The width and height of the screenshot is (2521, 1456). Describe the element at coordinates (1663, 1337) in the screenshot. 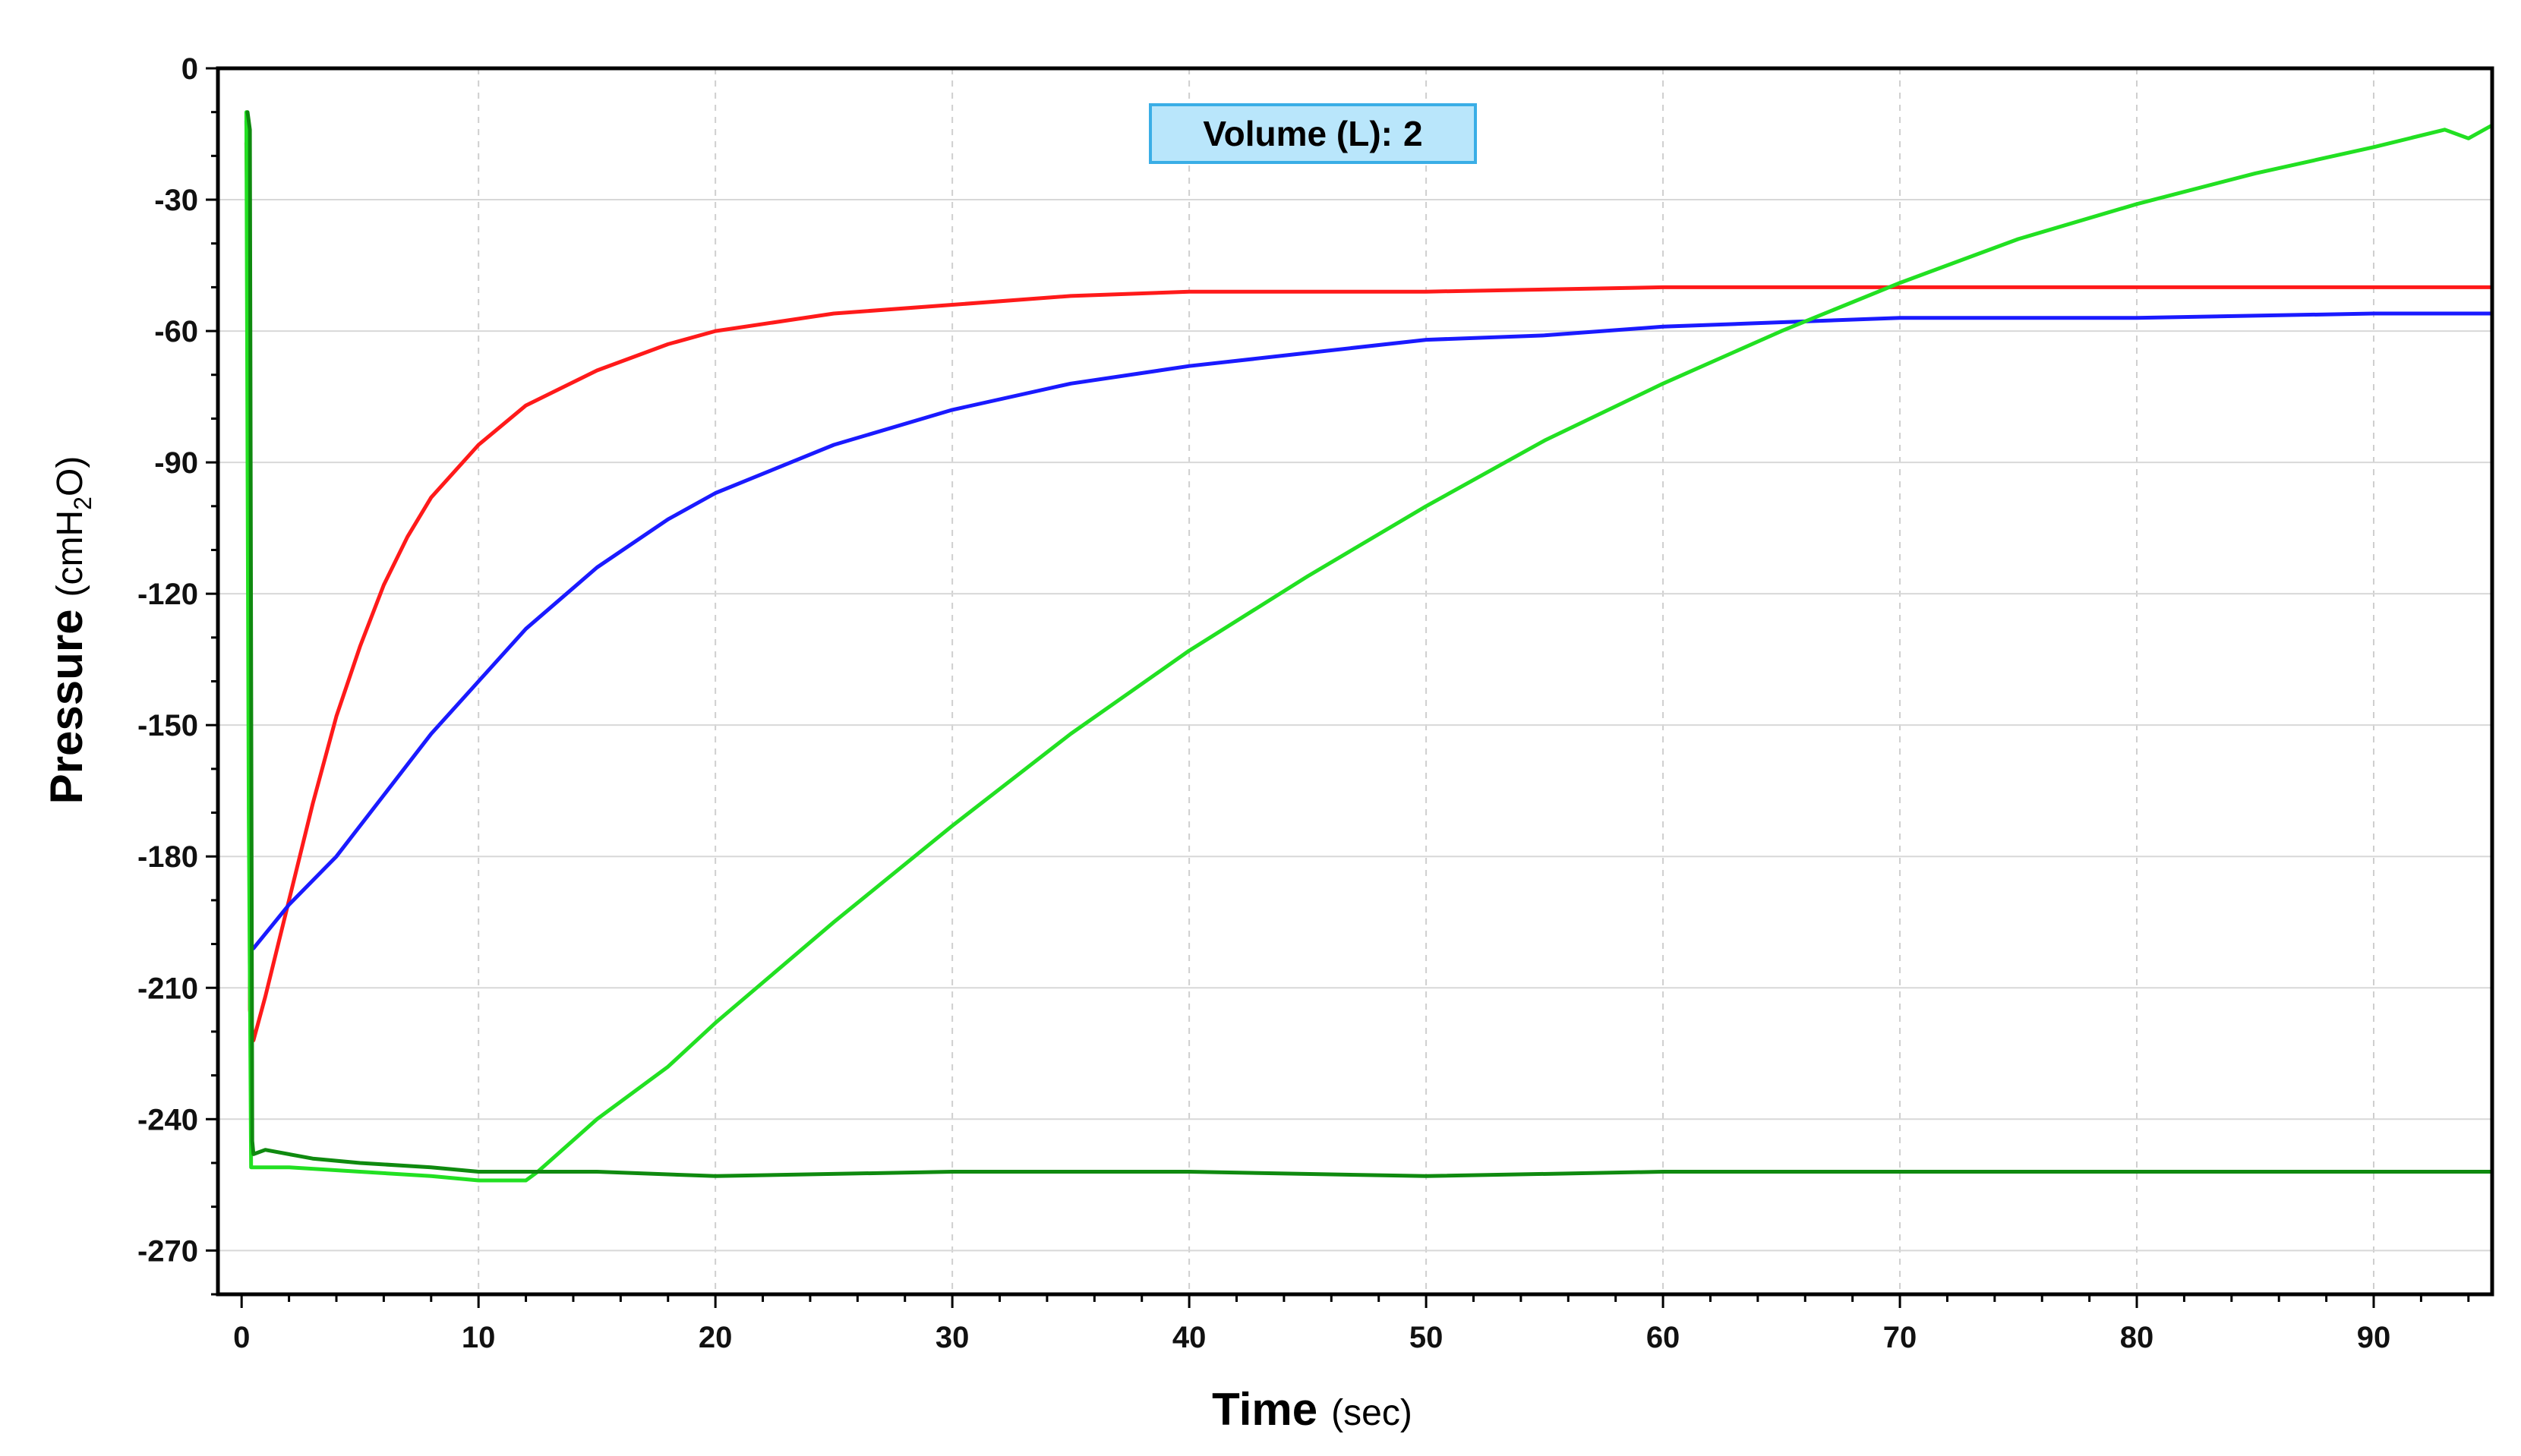

I see `x-tick-label: 60` at that location.